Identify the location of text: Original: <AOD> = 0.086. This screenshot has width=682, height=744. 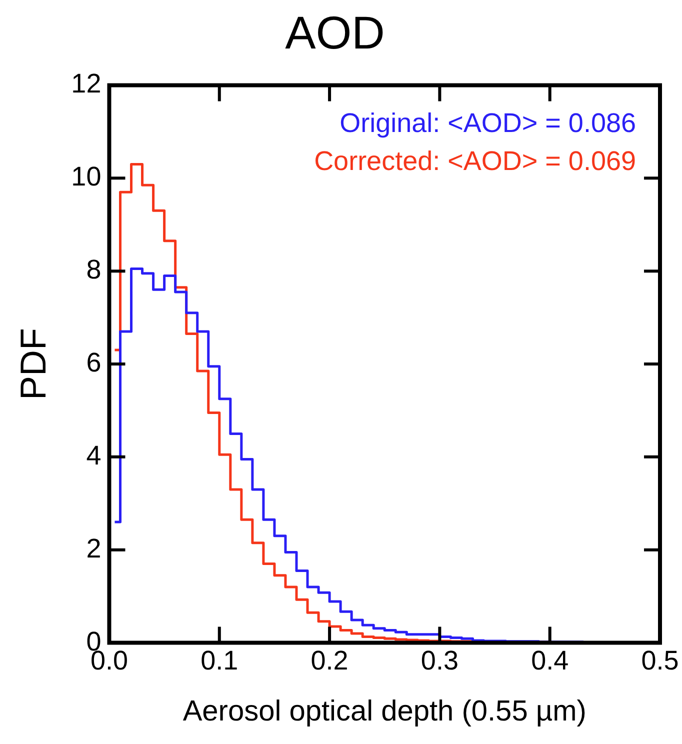
(488, 123).